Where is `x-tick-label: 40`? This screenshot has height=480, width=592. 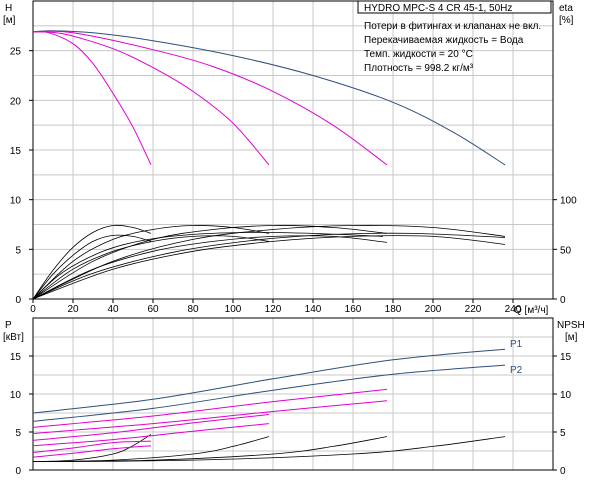
x-tick-label: 40 is located at coordinates (113, 309).